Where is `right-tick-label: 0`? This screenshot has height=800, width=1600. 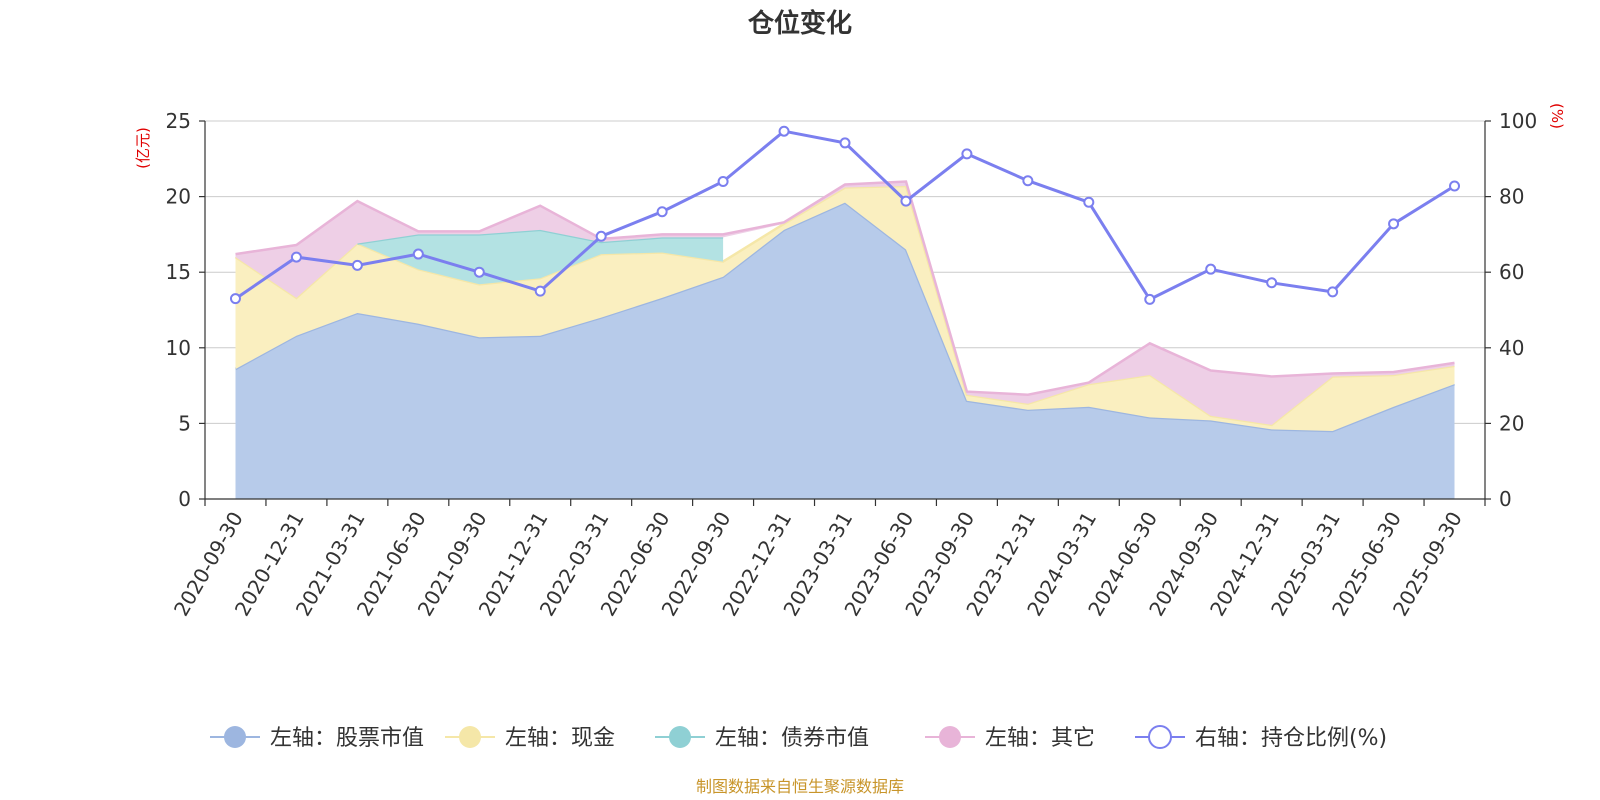 right-tick-label: 0 is located at coordinates (1505, 499).